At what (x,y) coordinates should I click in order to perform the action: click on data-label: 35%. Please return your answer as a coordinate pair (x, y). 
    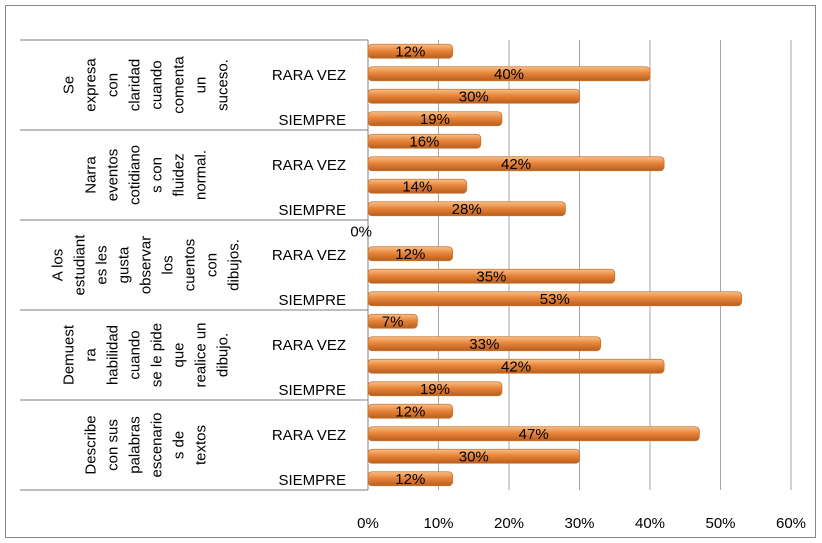
    Looking at the image, I should click on (491, 276).